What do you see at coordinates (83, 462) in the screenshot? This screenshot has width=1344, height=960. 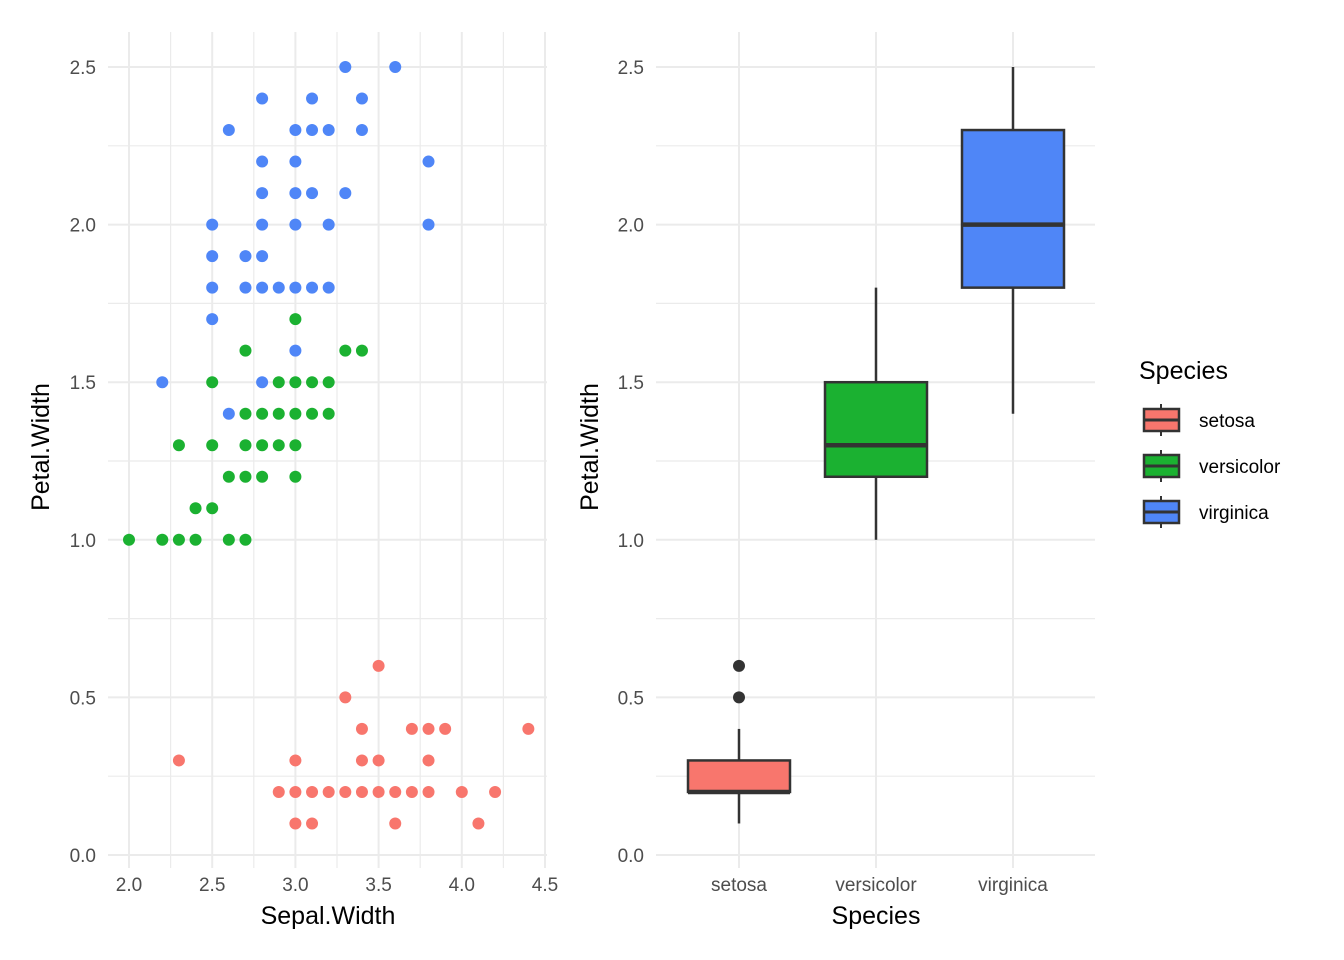 I see `scatter-y-ticks: 0.0 0.5 1.0 1.5 2.0 2.5` at bounding box center [83, 462].